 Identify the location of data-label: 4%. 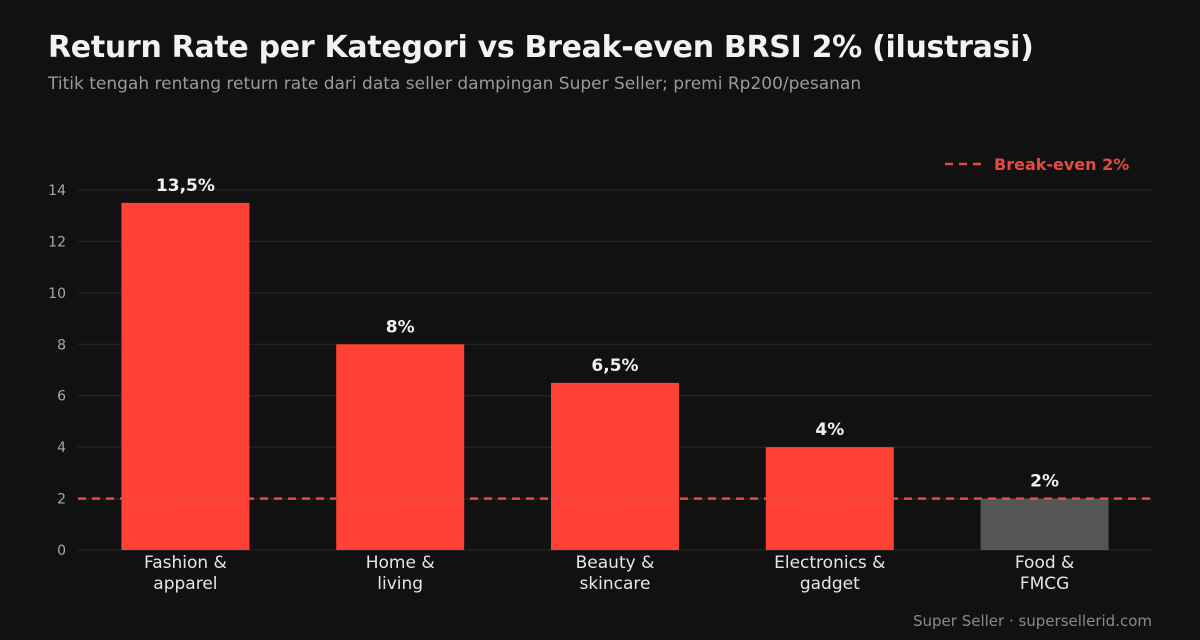
(829, 430).